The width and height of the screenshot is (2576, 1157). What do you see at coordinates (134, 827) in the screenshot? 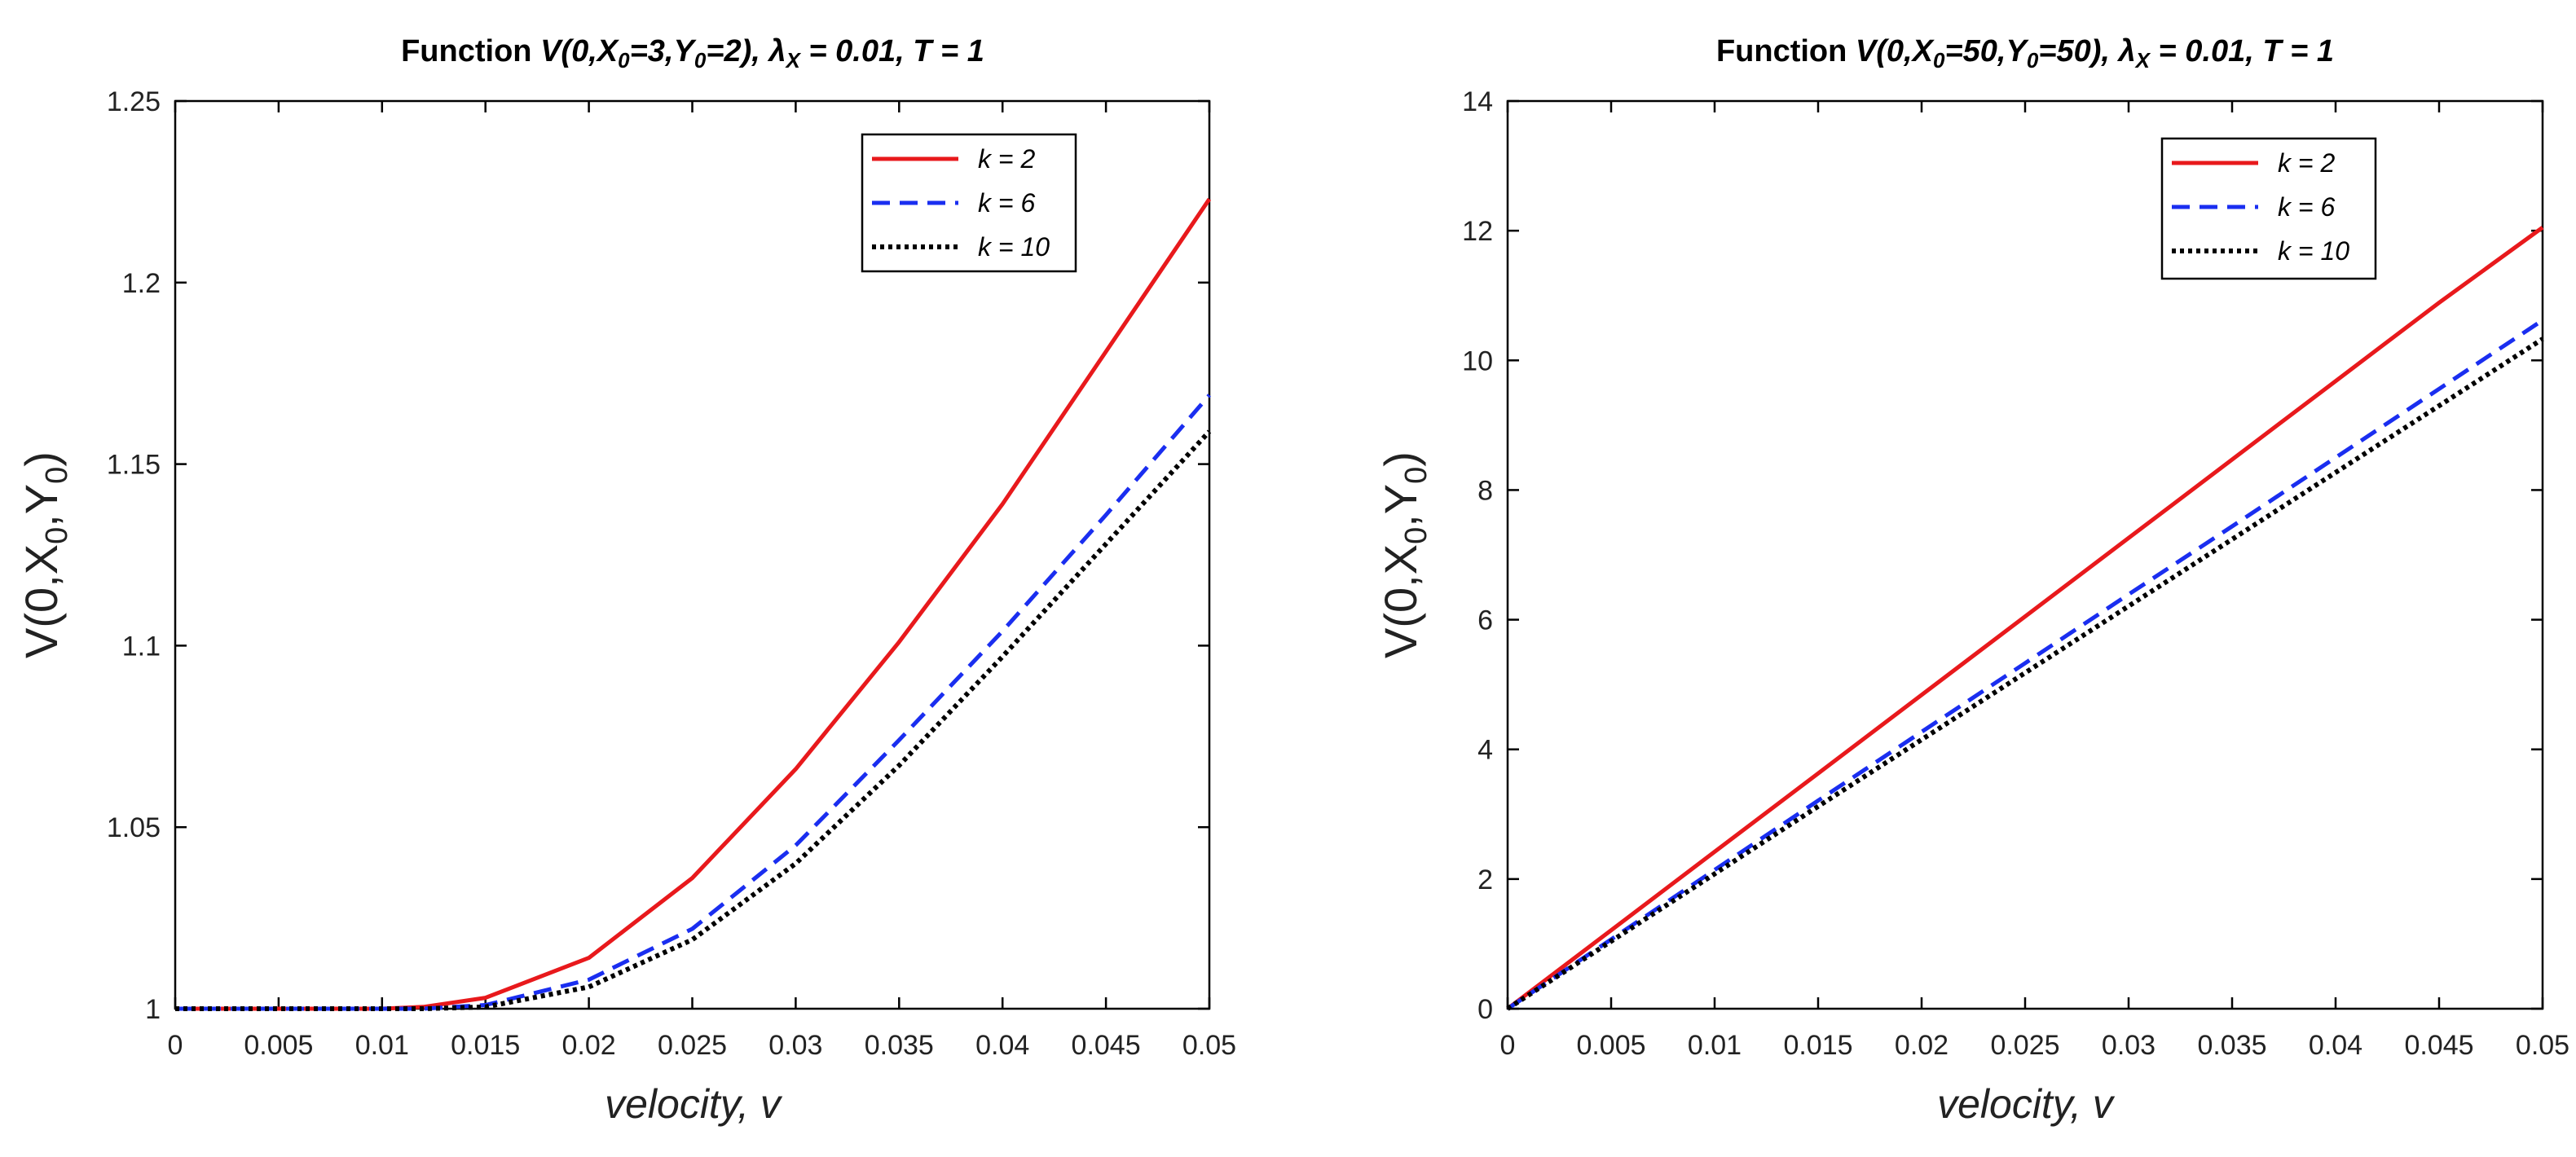
I see `y-tick-label: 1.05` at bounding box center [134, 827].